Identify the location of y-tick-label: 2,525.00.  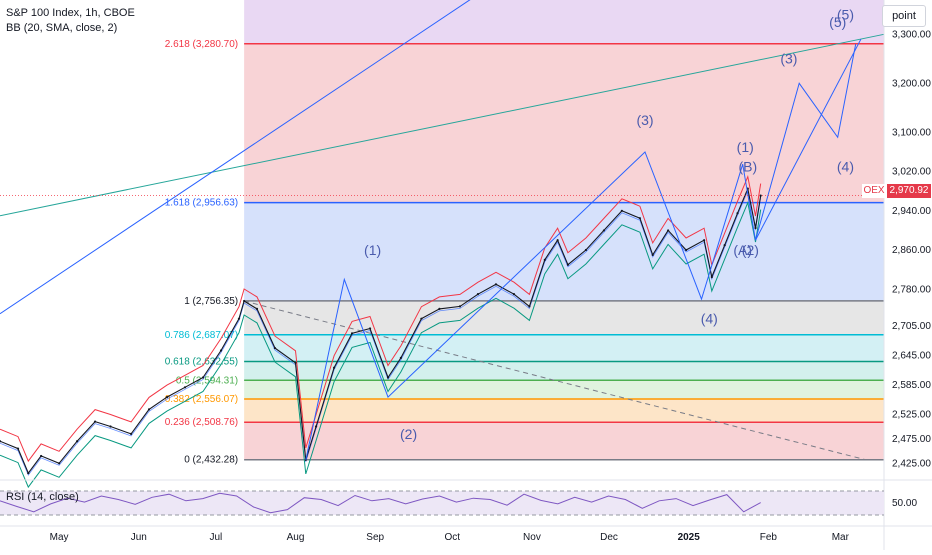
(911, 414).